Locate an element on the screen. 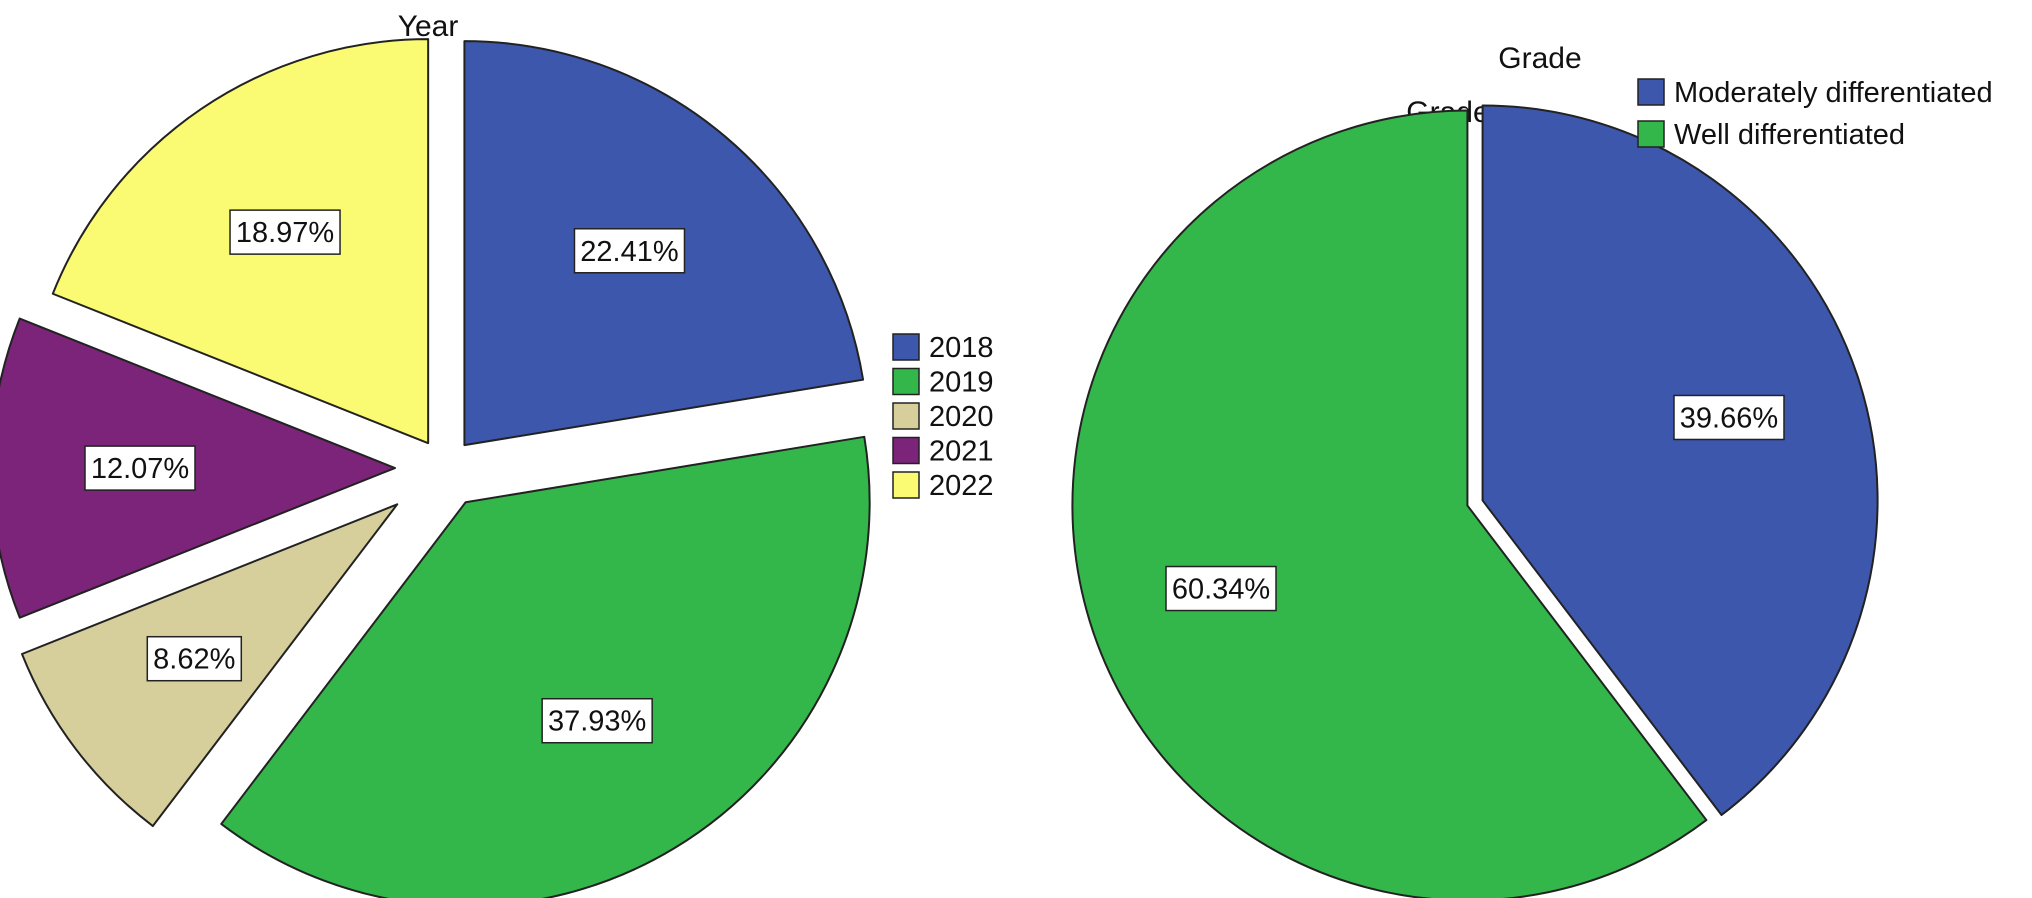 This screenshot has height=898, width=2032. grade-data-label-text: 60.34% is located at coordinates (1221, 590).